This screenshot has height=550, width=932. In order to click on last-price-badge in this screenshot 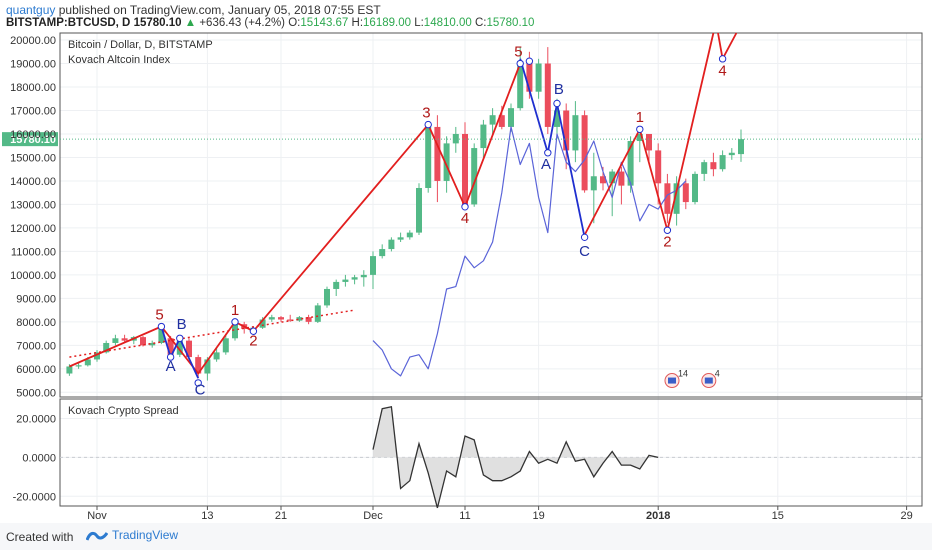, I will do `click(30, 139)`.